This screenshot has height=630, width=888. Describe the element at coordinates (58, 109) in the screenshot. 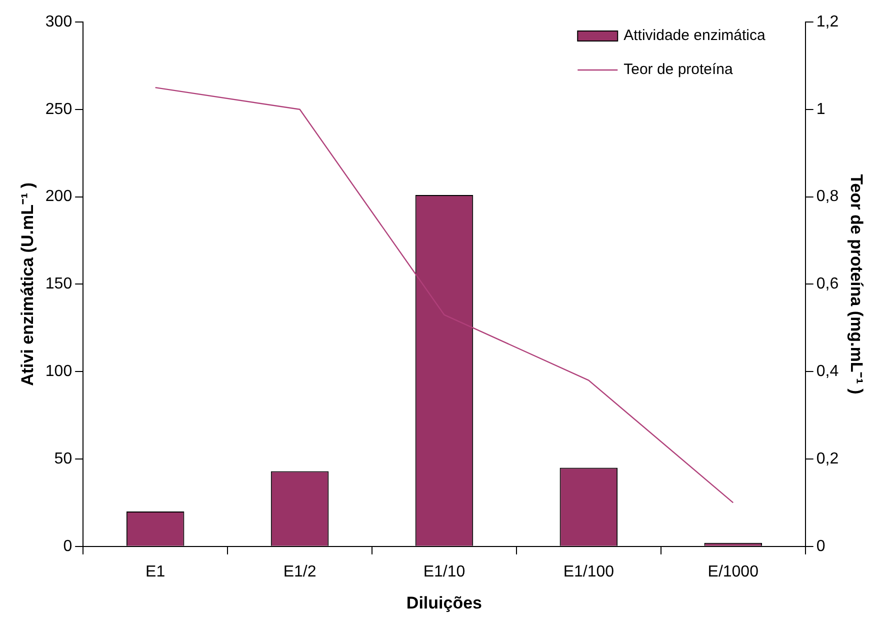

I see `y-tick-label: 250` at that location.